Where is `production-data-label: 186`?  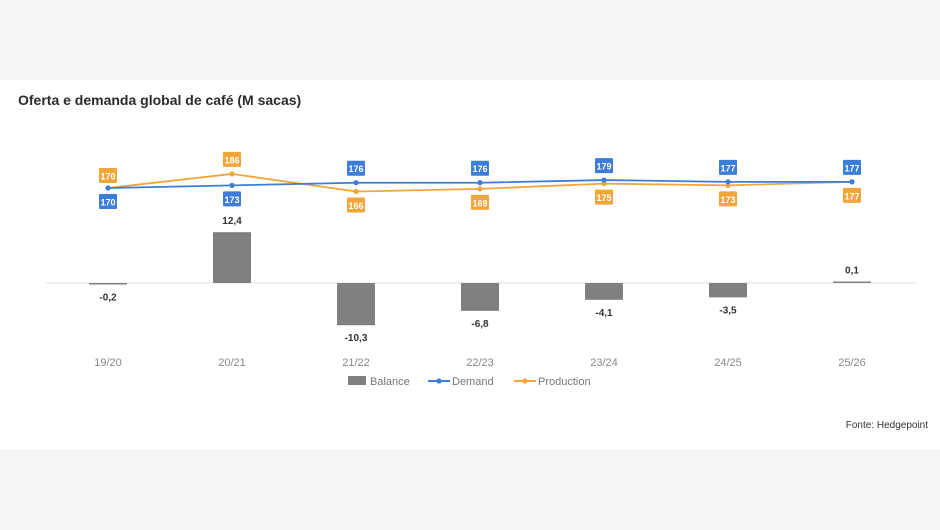 production-data-label: 186 is located at coordinates (231, 160).